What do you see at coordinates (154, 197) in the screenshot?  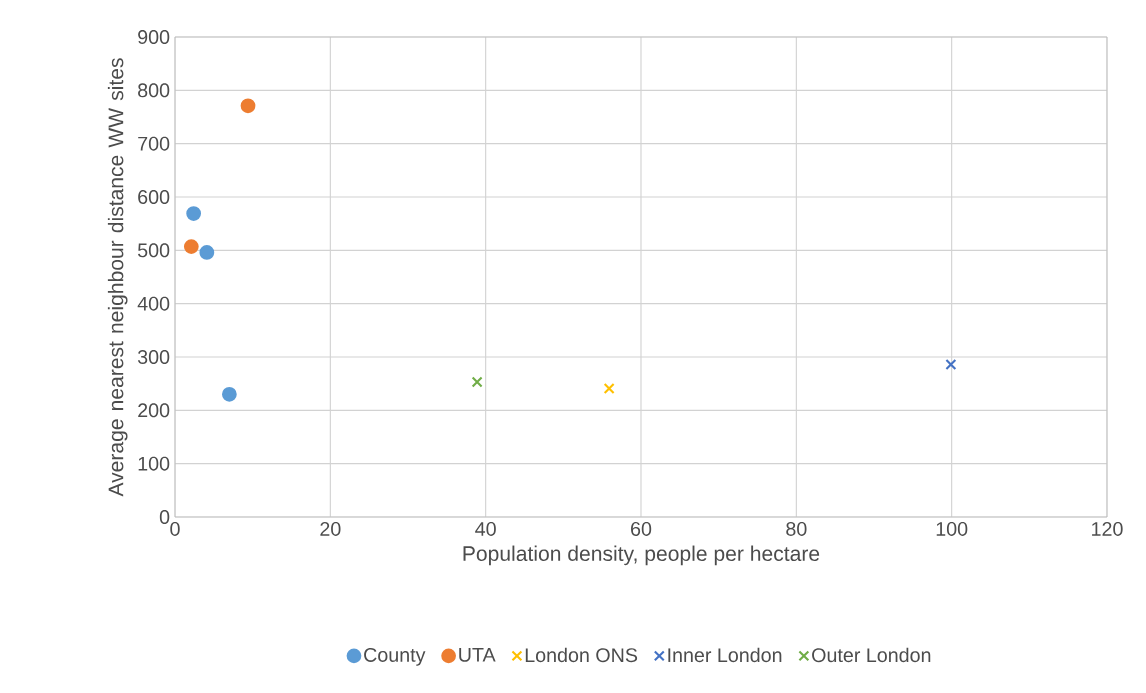 I see `y-tick-label: 600` at bounding box center [154, 197].